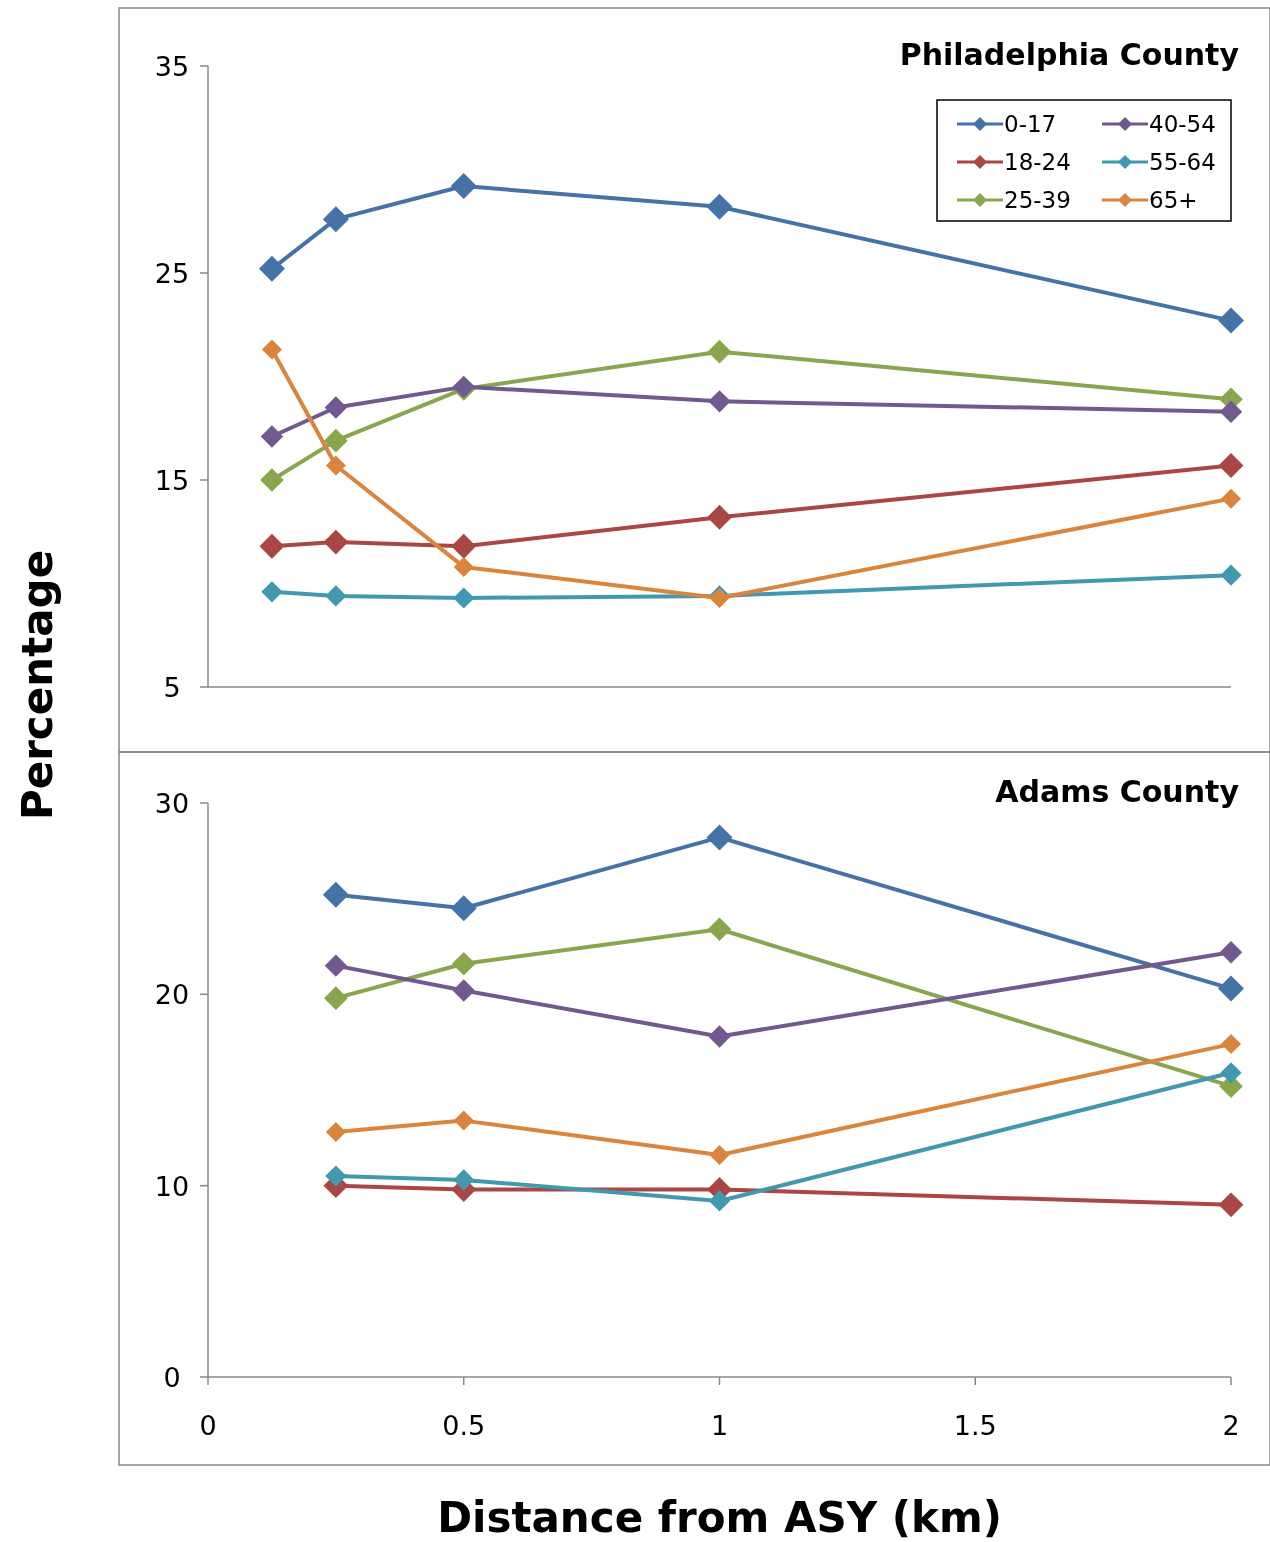  What do you see at coordinates (1030, 124) in the screenshot?
I see `legend-label: 0-17` at bounding box center [1030, 124].